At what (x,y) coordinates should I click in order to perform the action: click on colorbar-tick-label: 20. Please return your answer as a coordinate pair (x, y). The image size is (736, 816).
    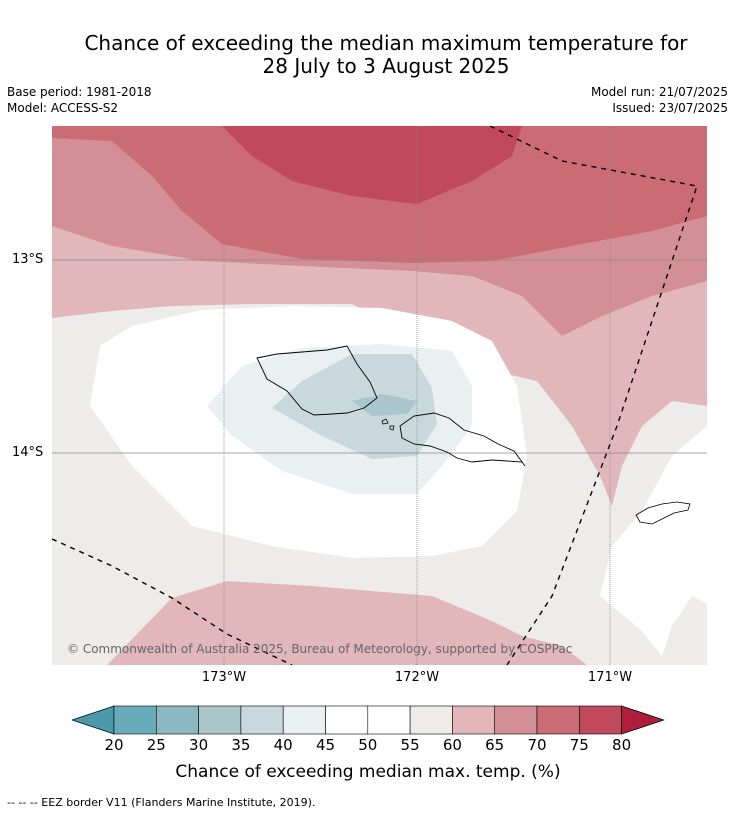
    Looking at the image, I should click on (114, 745).